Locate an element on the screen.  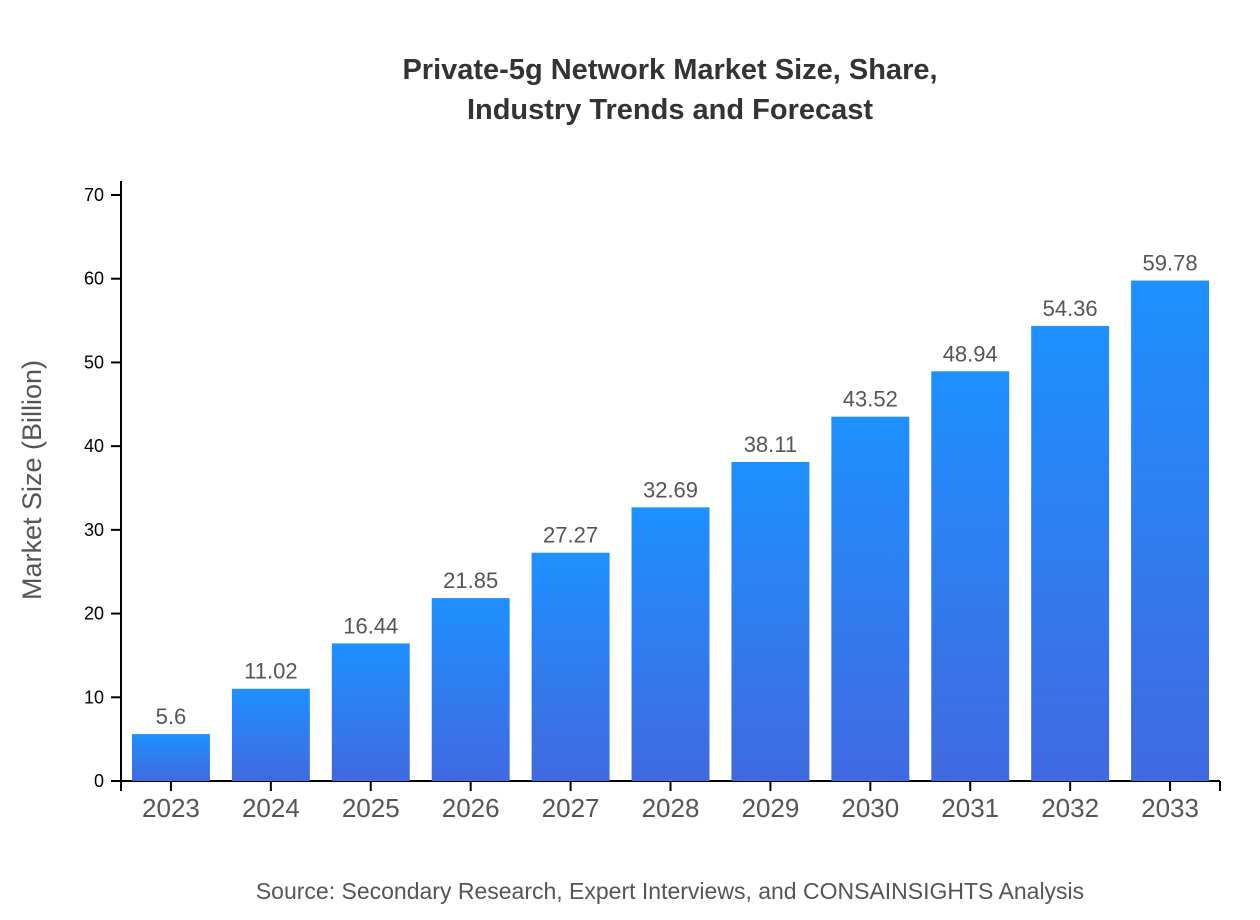
x-tick-label: 2029 is located at coordinates (770, 808).